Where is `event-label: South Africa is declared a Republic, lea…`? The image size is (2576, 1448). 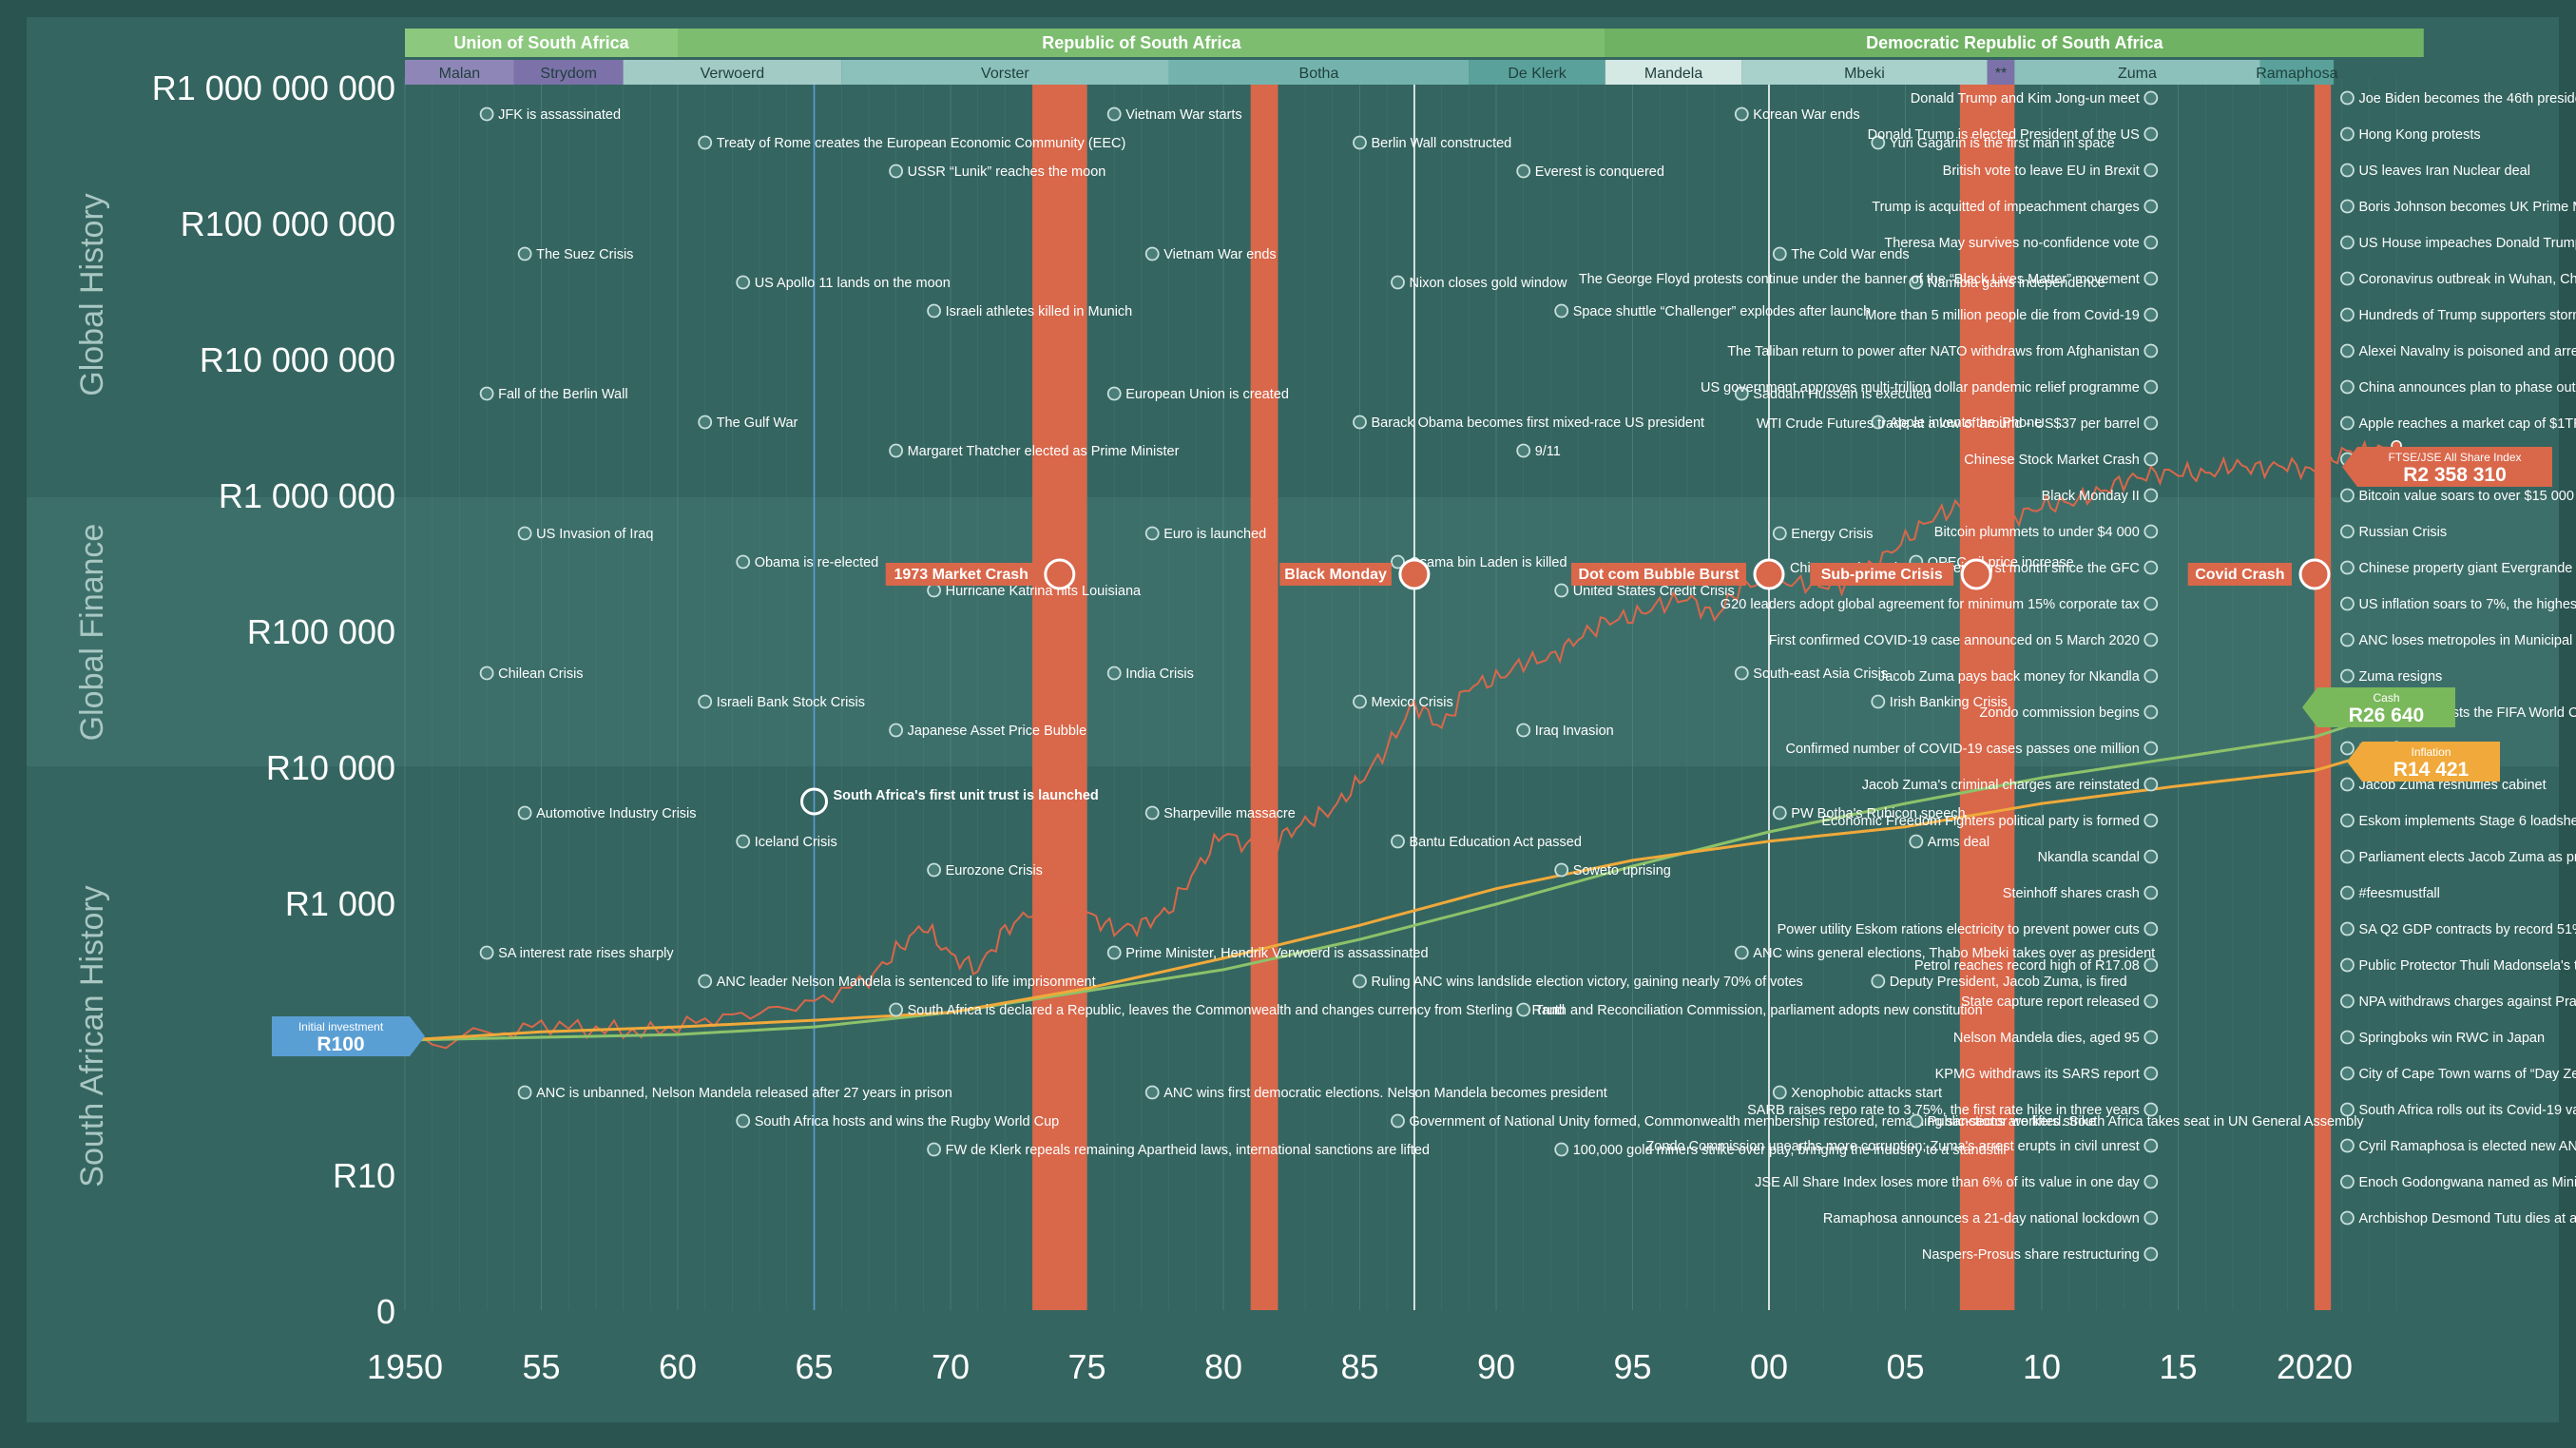 event-label: South Africa is declared a Republic, lea… is located at coordinates (1237, 1011).